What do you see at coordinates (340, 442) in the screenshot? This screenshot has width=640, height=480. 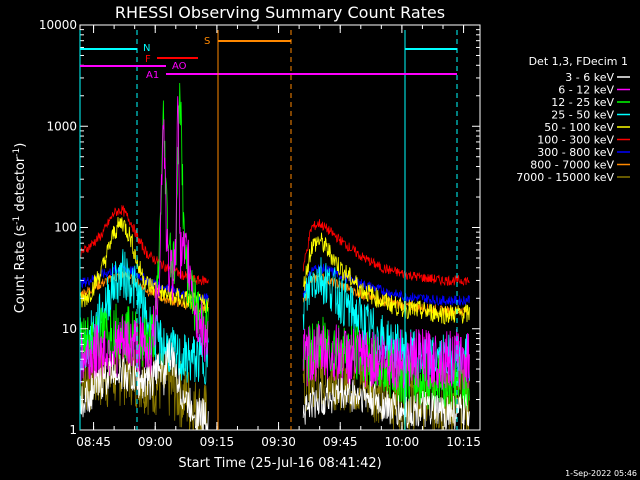 I see `x-tick-label: 09:45` at bounding box center [340, 442].